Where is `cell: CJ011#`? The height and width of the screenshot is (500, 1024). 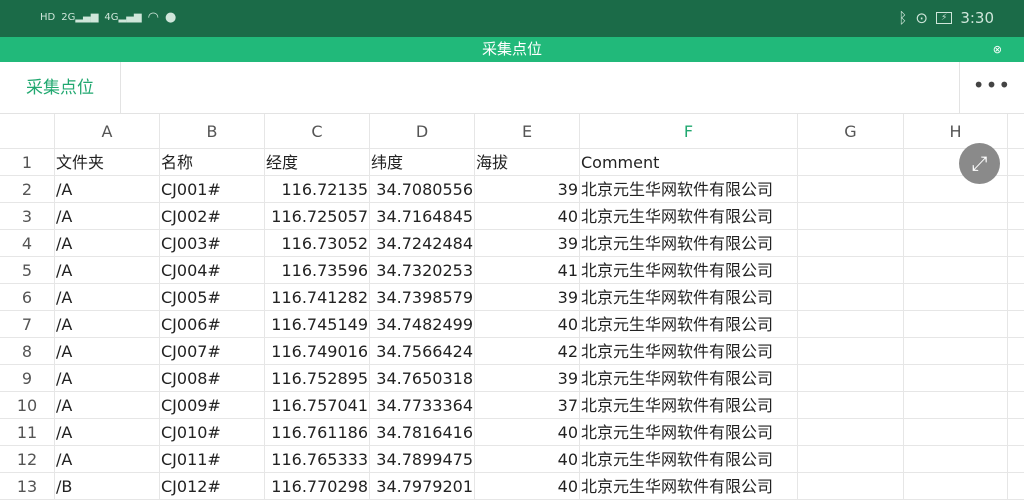
cell: CJ011# is located at coordinates (212, 459).